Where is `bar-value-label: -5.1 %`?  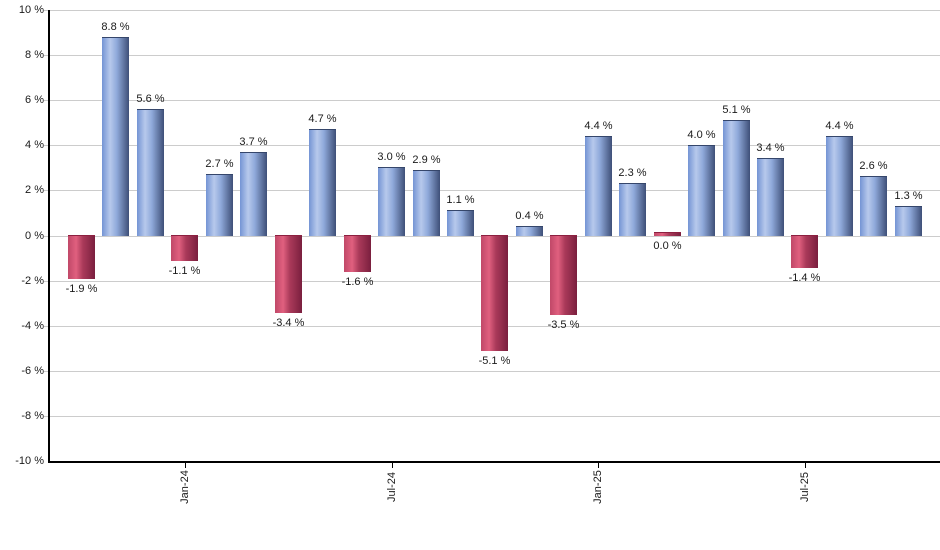
bar-value-label: -5.1 % is located at coordinates (494, 361).